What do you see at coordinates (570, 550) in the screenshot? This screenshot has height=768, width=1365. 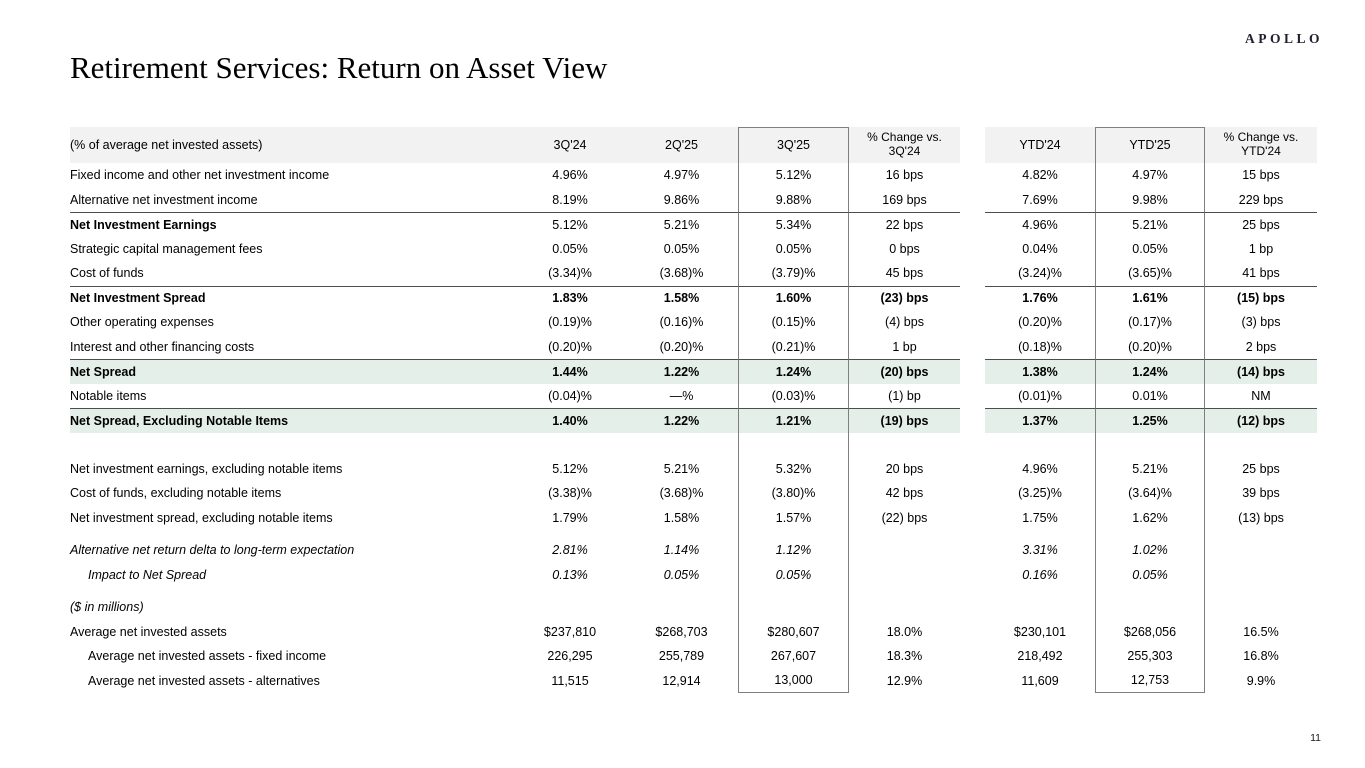 I see `value-cell: 2.81%` at bounding box center [570, 550].